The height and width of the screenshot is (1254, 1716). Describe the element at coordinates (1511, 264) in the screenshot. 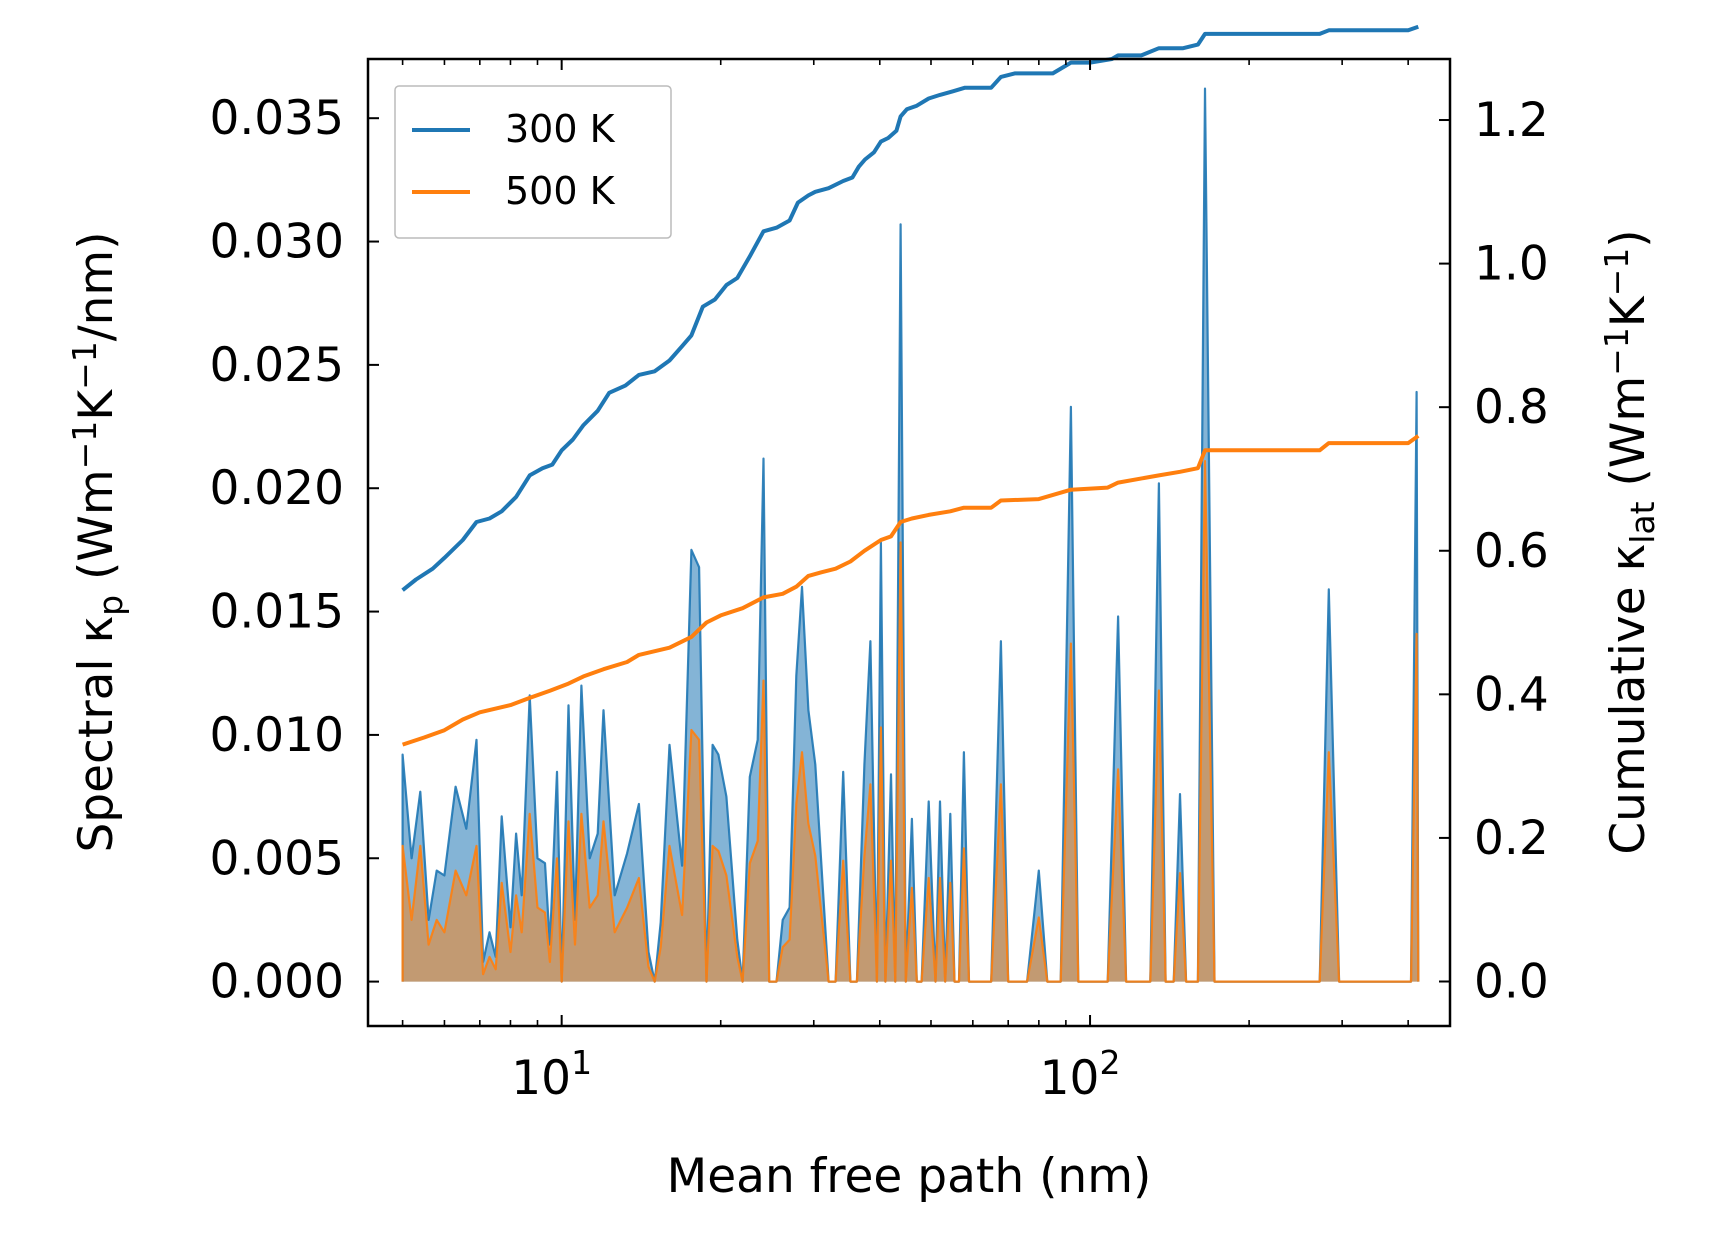

I see `y-right-tick-label: 1.0` at that location.